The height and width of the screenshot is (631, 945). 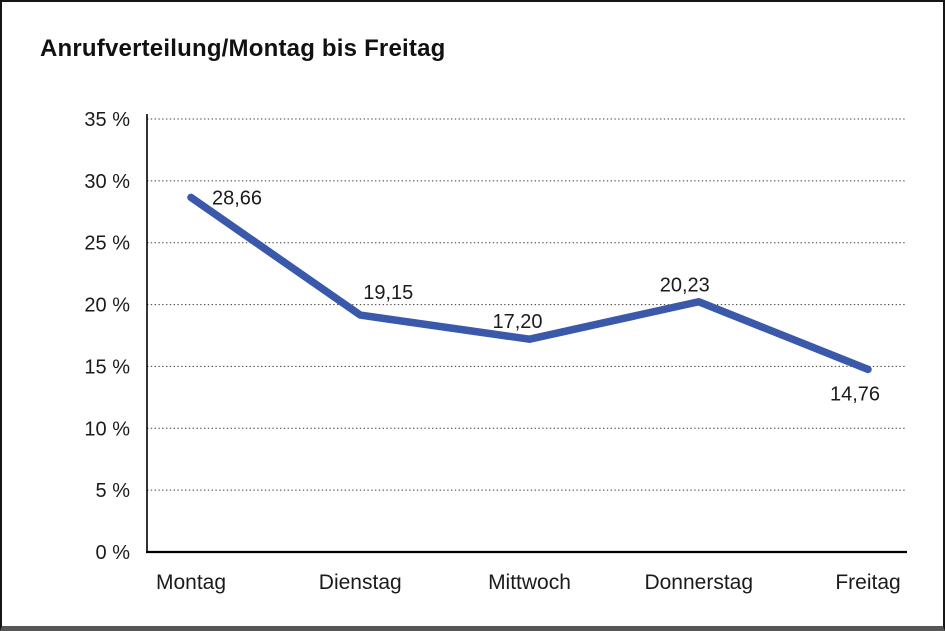 I want to click on y-axis-tick-label: 30 %, so click(x=107, y=182).